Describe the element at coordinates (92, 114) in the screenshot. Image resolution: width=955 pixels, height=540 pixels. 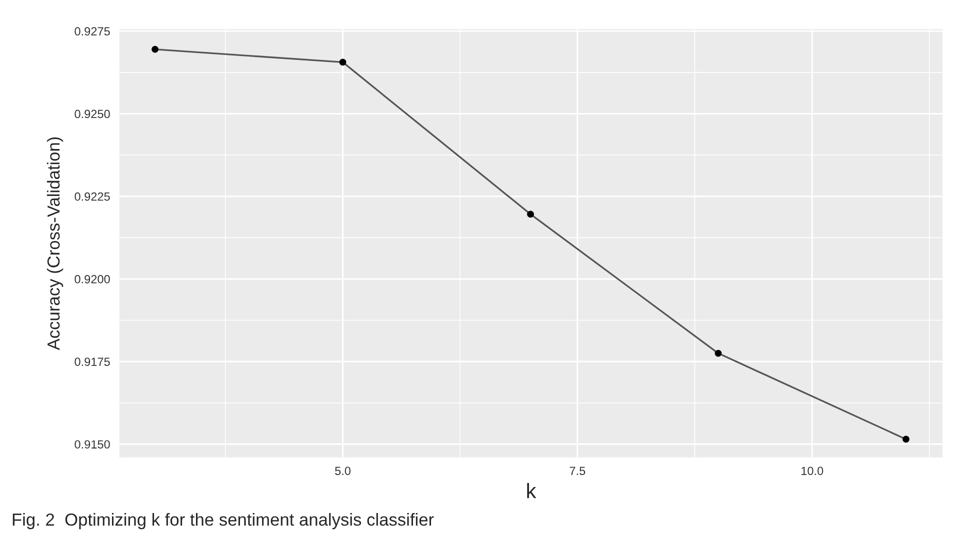
I see `y-tick-label: 0.9250` at that location.